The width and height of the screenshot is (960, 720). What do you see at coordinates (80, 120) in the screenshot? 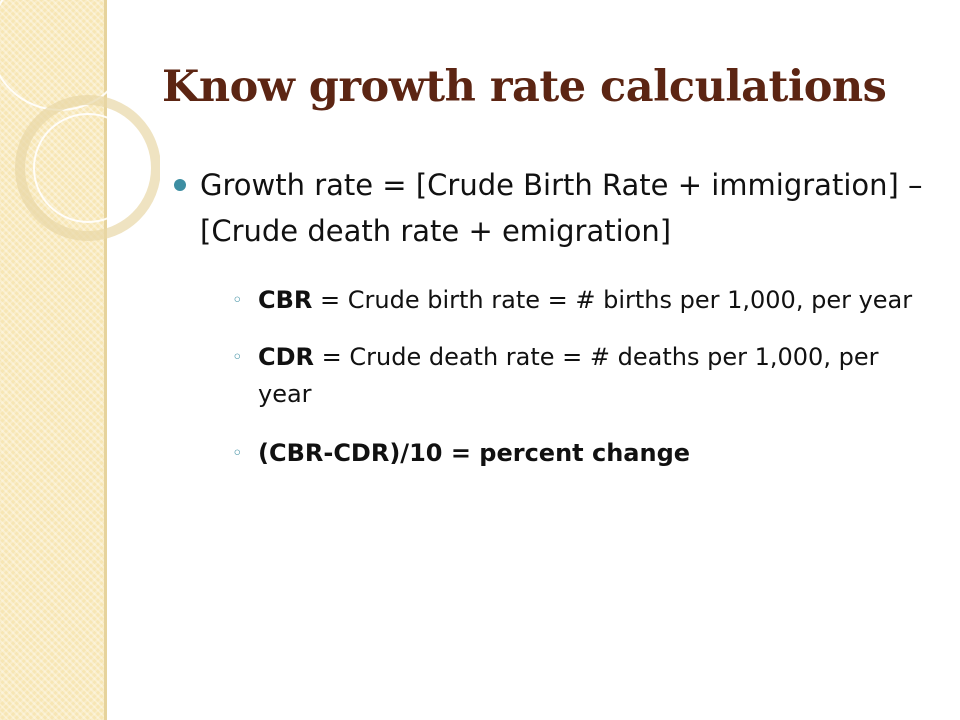
I see `decorative-circles` at bounding box center [80, 120].